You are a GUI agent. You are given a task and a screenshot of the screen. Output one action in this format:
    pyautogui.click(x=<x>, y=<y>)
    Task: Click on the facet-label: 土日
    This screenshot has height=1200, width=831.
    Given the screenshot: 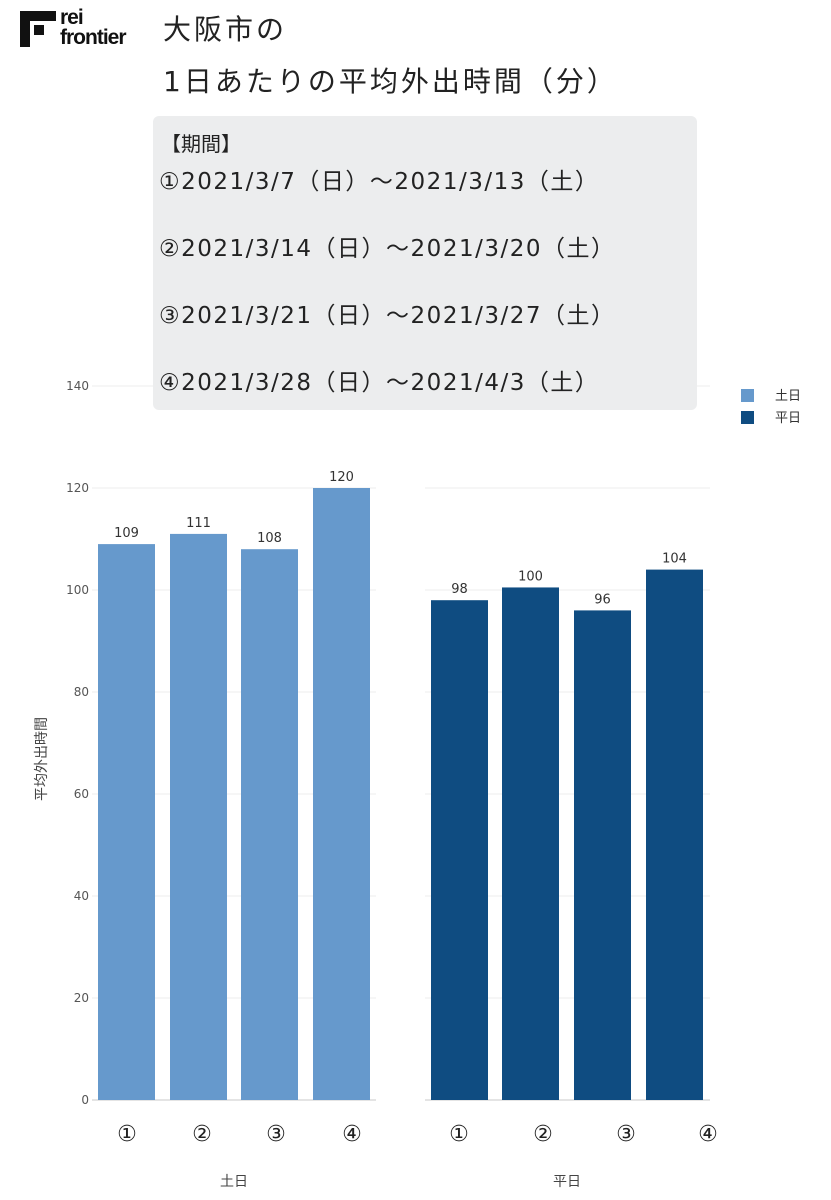 What is the action you would take?
    pyautogui.click(x=234, y=1182)
    